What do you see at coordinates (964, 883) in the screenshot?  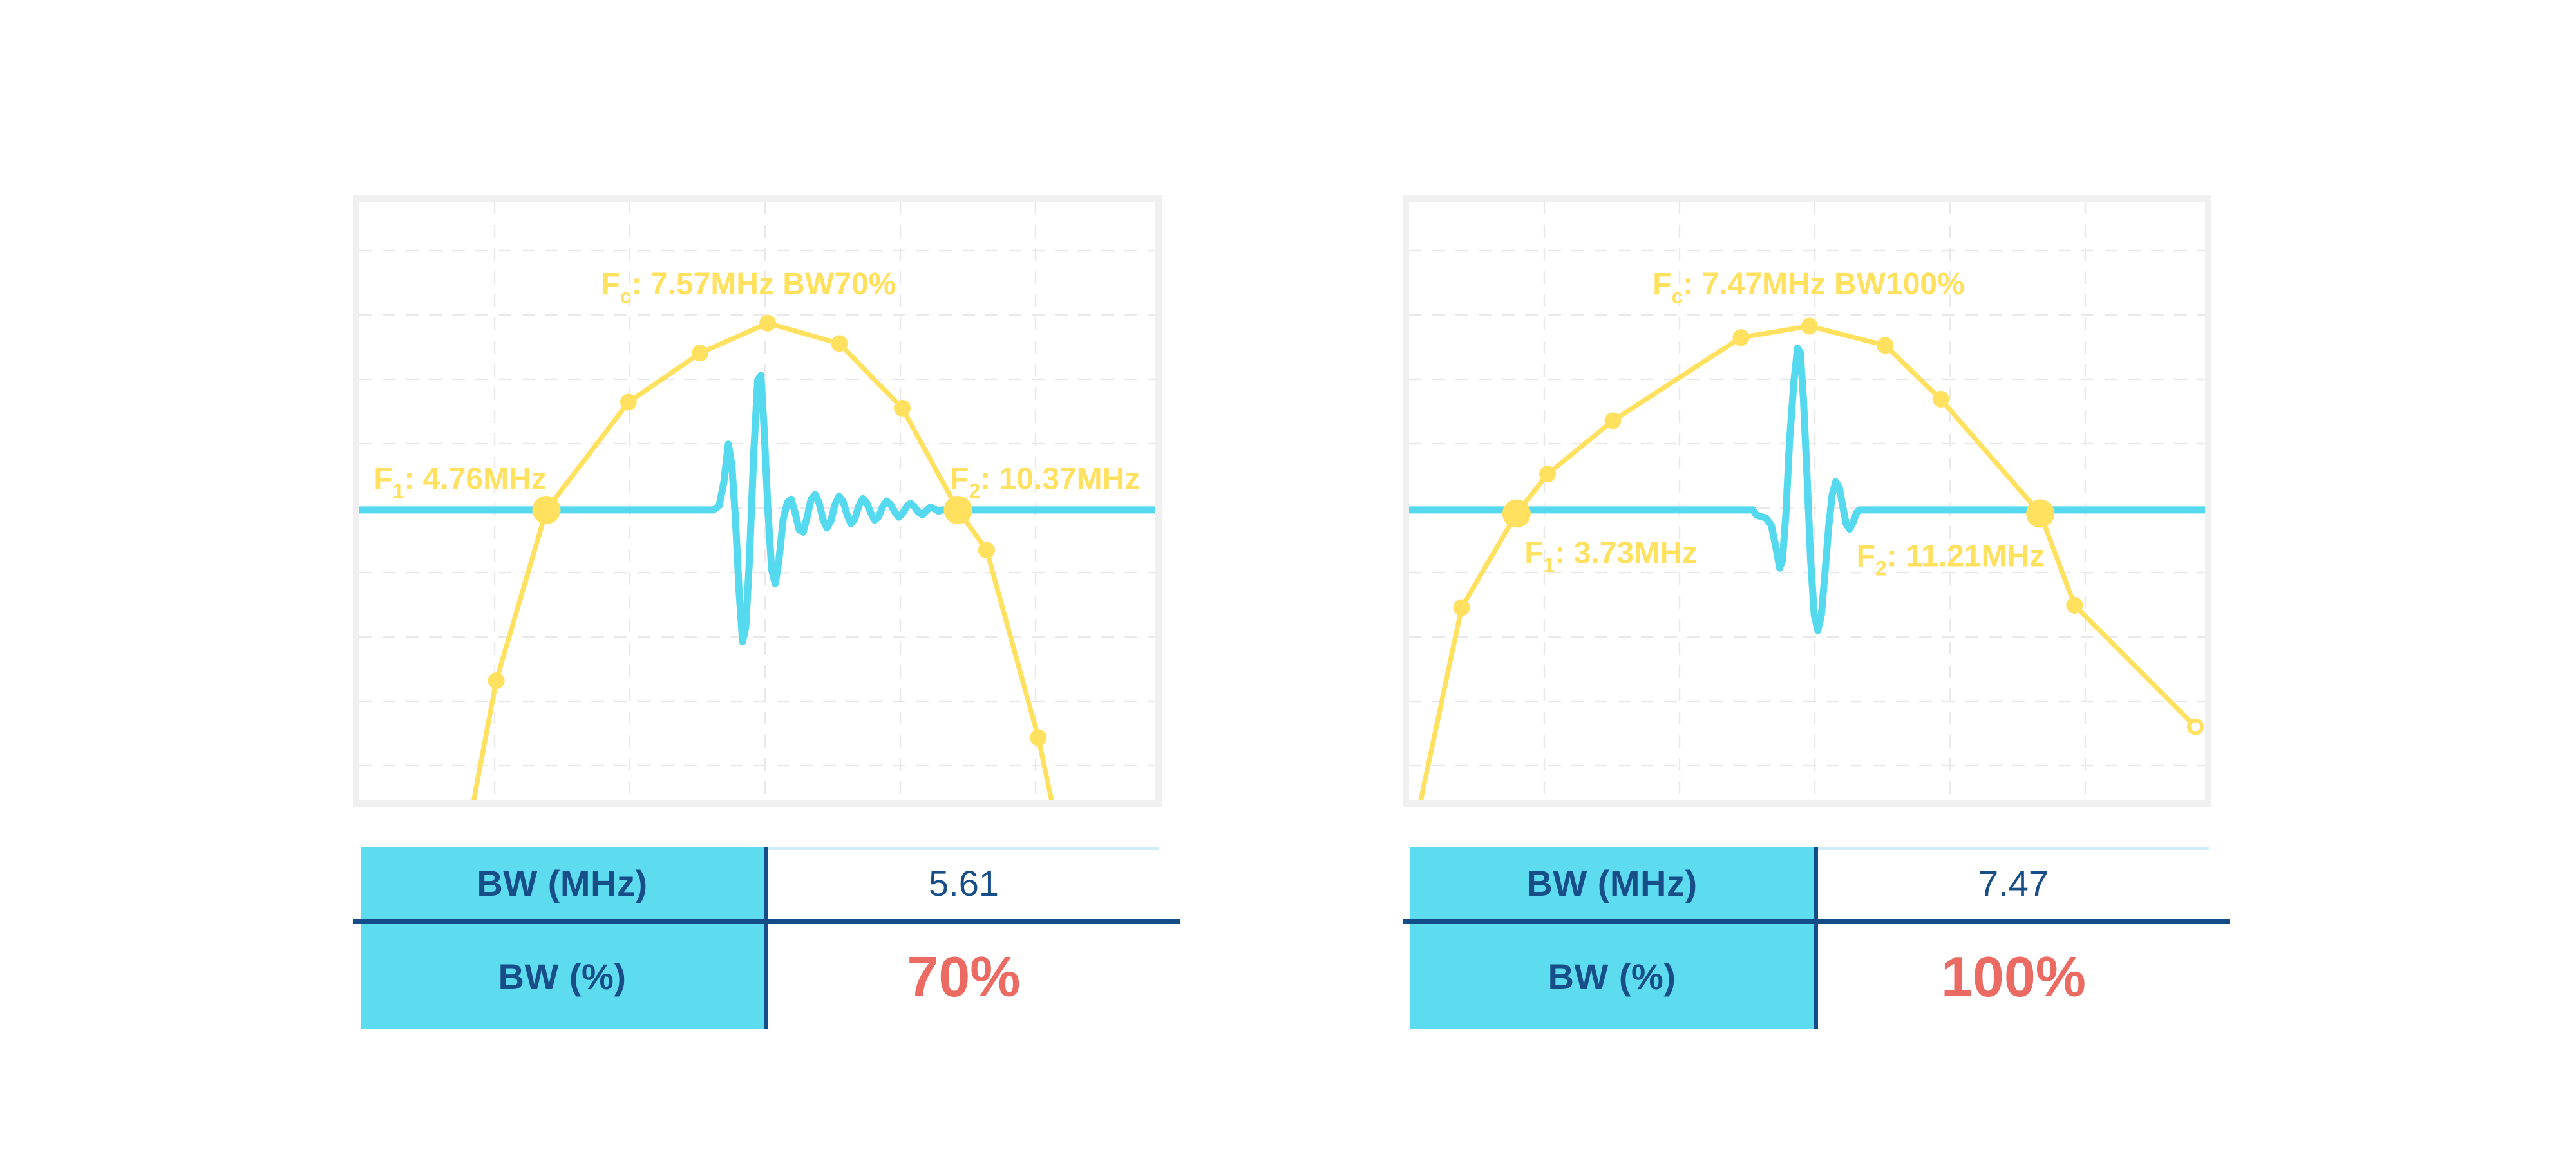 I see `bw-mhz-value: 5.61` at bounding box center [964, 883].